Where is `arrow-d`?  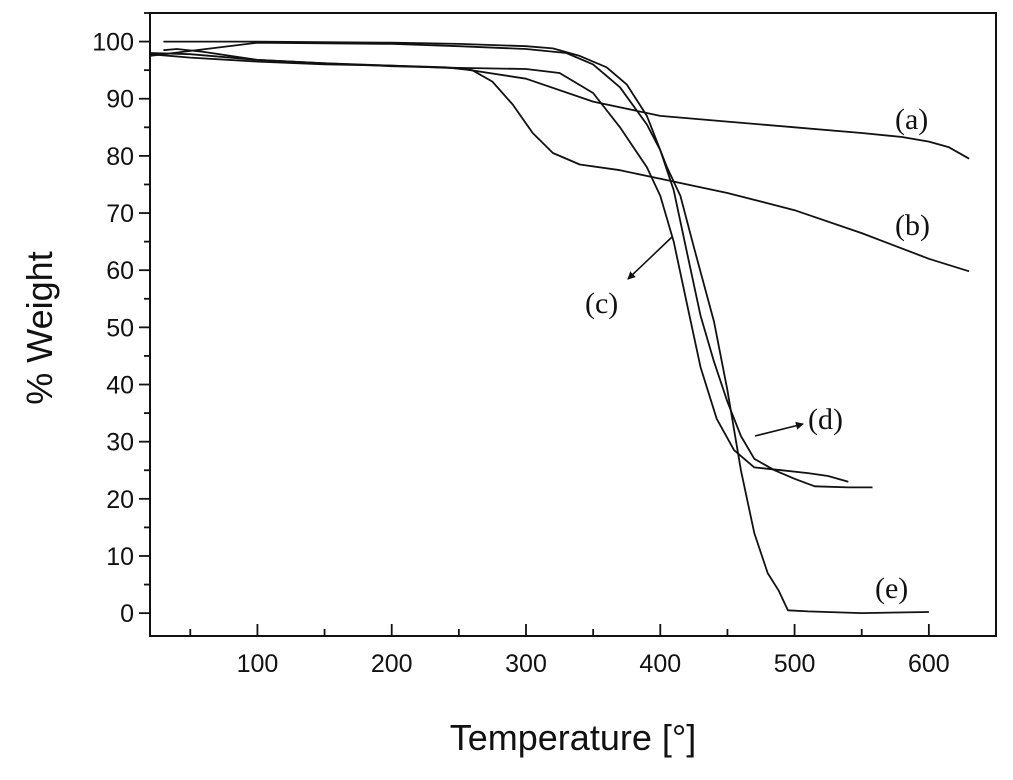 arrow-d is located at coordinates (779, 429).